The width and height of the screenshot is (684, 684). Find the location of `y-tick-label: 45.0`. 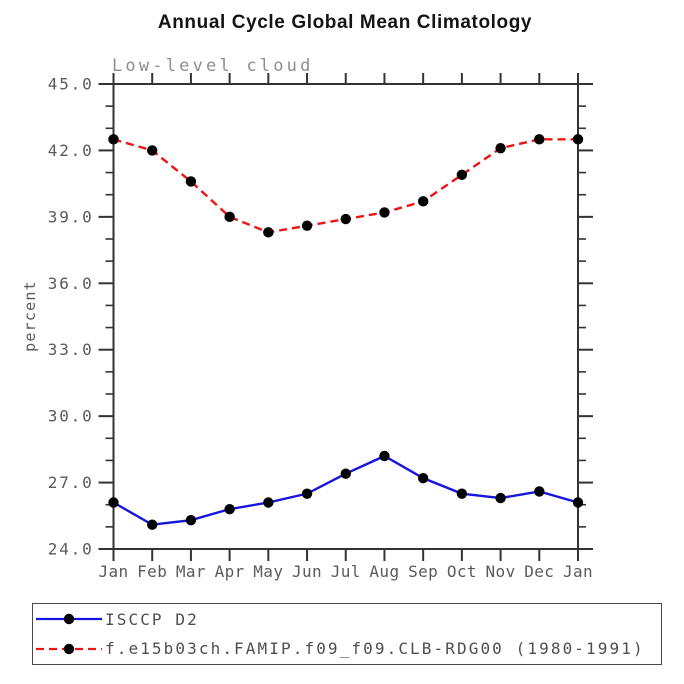

y-tick-label: 45.0 is located at coordinates (71, 84).